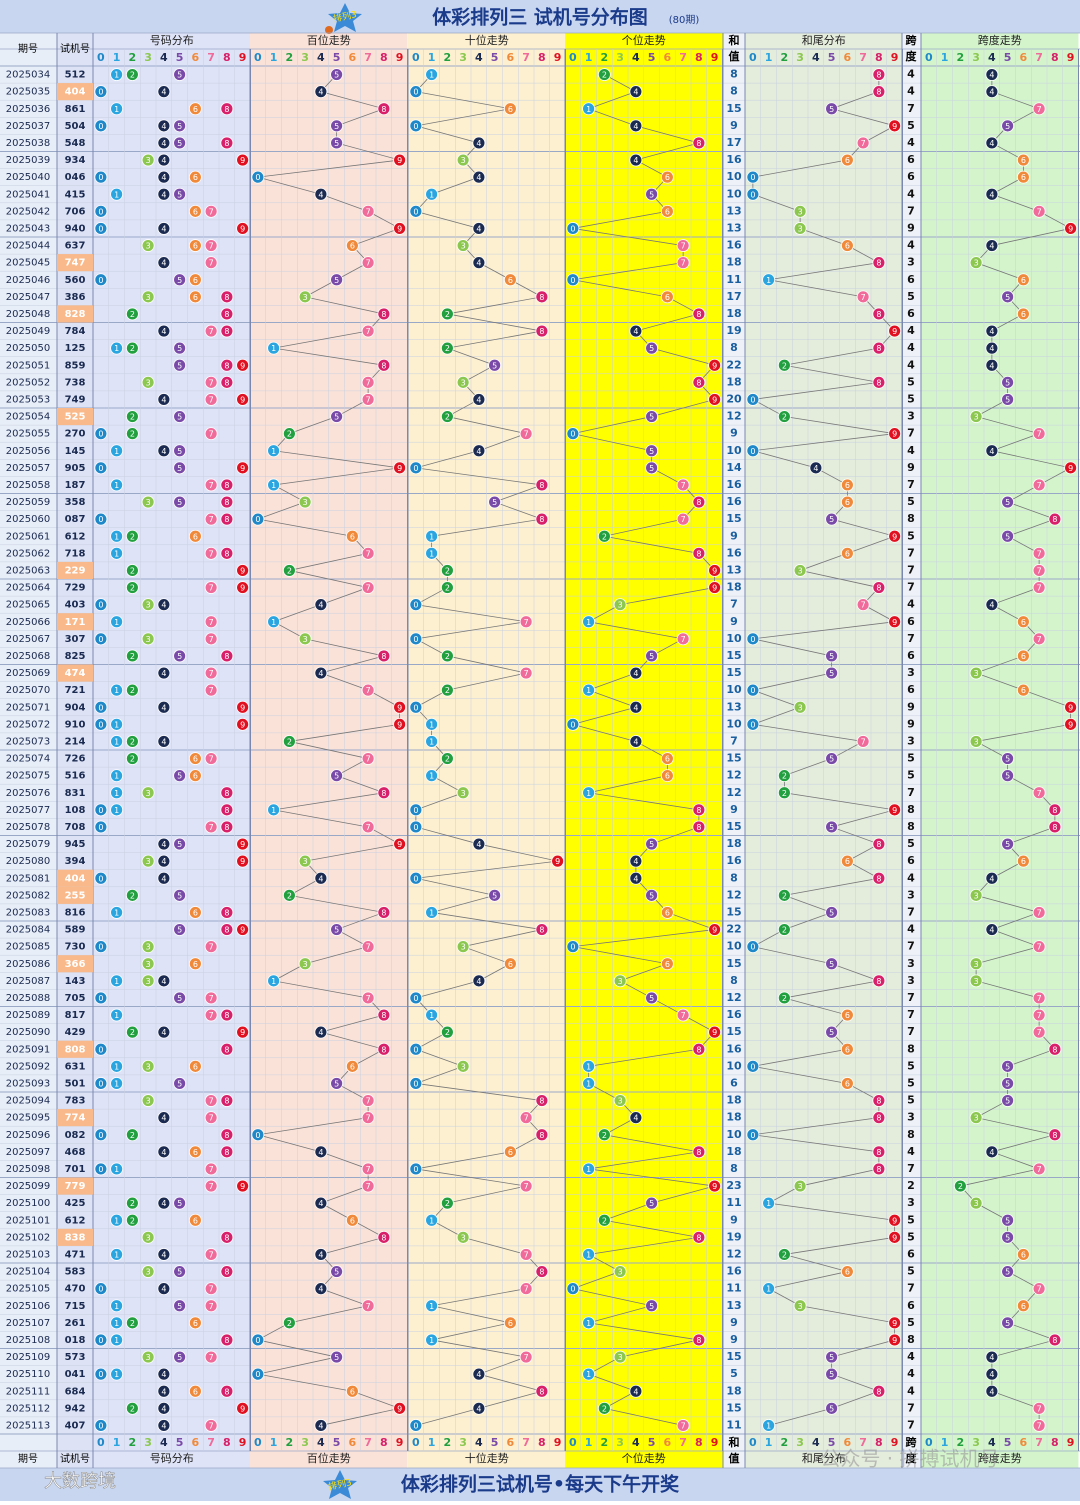 The width and height of the screenshot is (1080, 1505). Describe the element at coordinates (75, 314) in the screenshot. I see `trial-number: 828` at that location.